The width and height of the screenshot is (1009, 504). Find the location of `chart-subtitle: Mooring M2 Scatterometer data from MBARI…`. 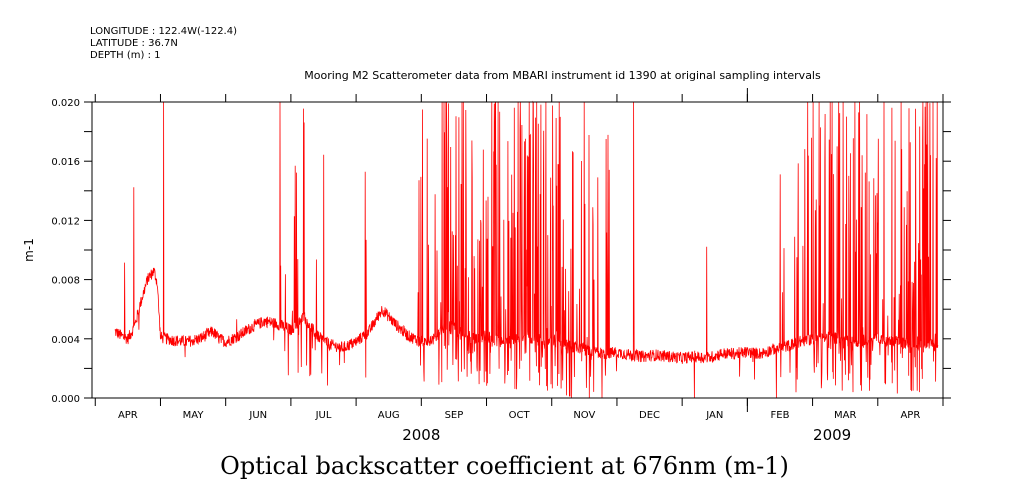

chart-subtitle: Mooring M2 Scatterometer data from MBARI… is located at coordinates (562, 75).